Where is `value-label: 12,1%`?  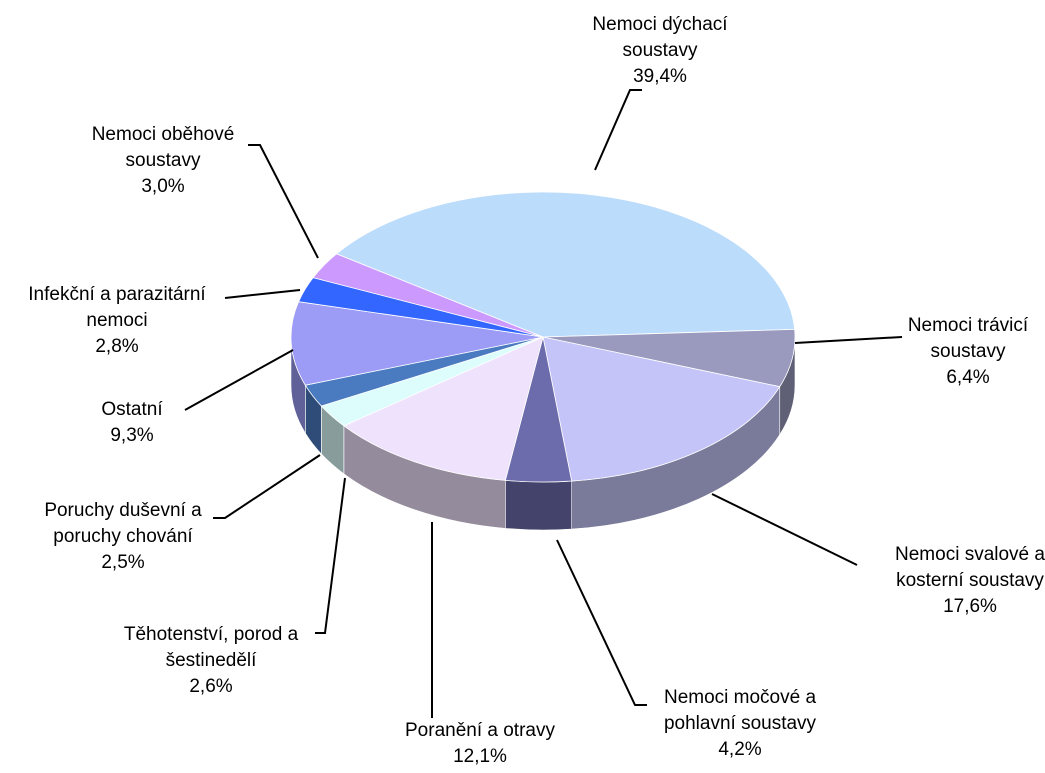 value-label: 12,1% is located at coordinates (480, 756).